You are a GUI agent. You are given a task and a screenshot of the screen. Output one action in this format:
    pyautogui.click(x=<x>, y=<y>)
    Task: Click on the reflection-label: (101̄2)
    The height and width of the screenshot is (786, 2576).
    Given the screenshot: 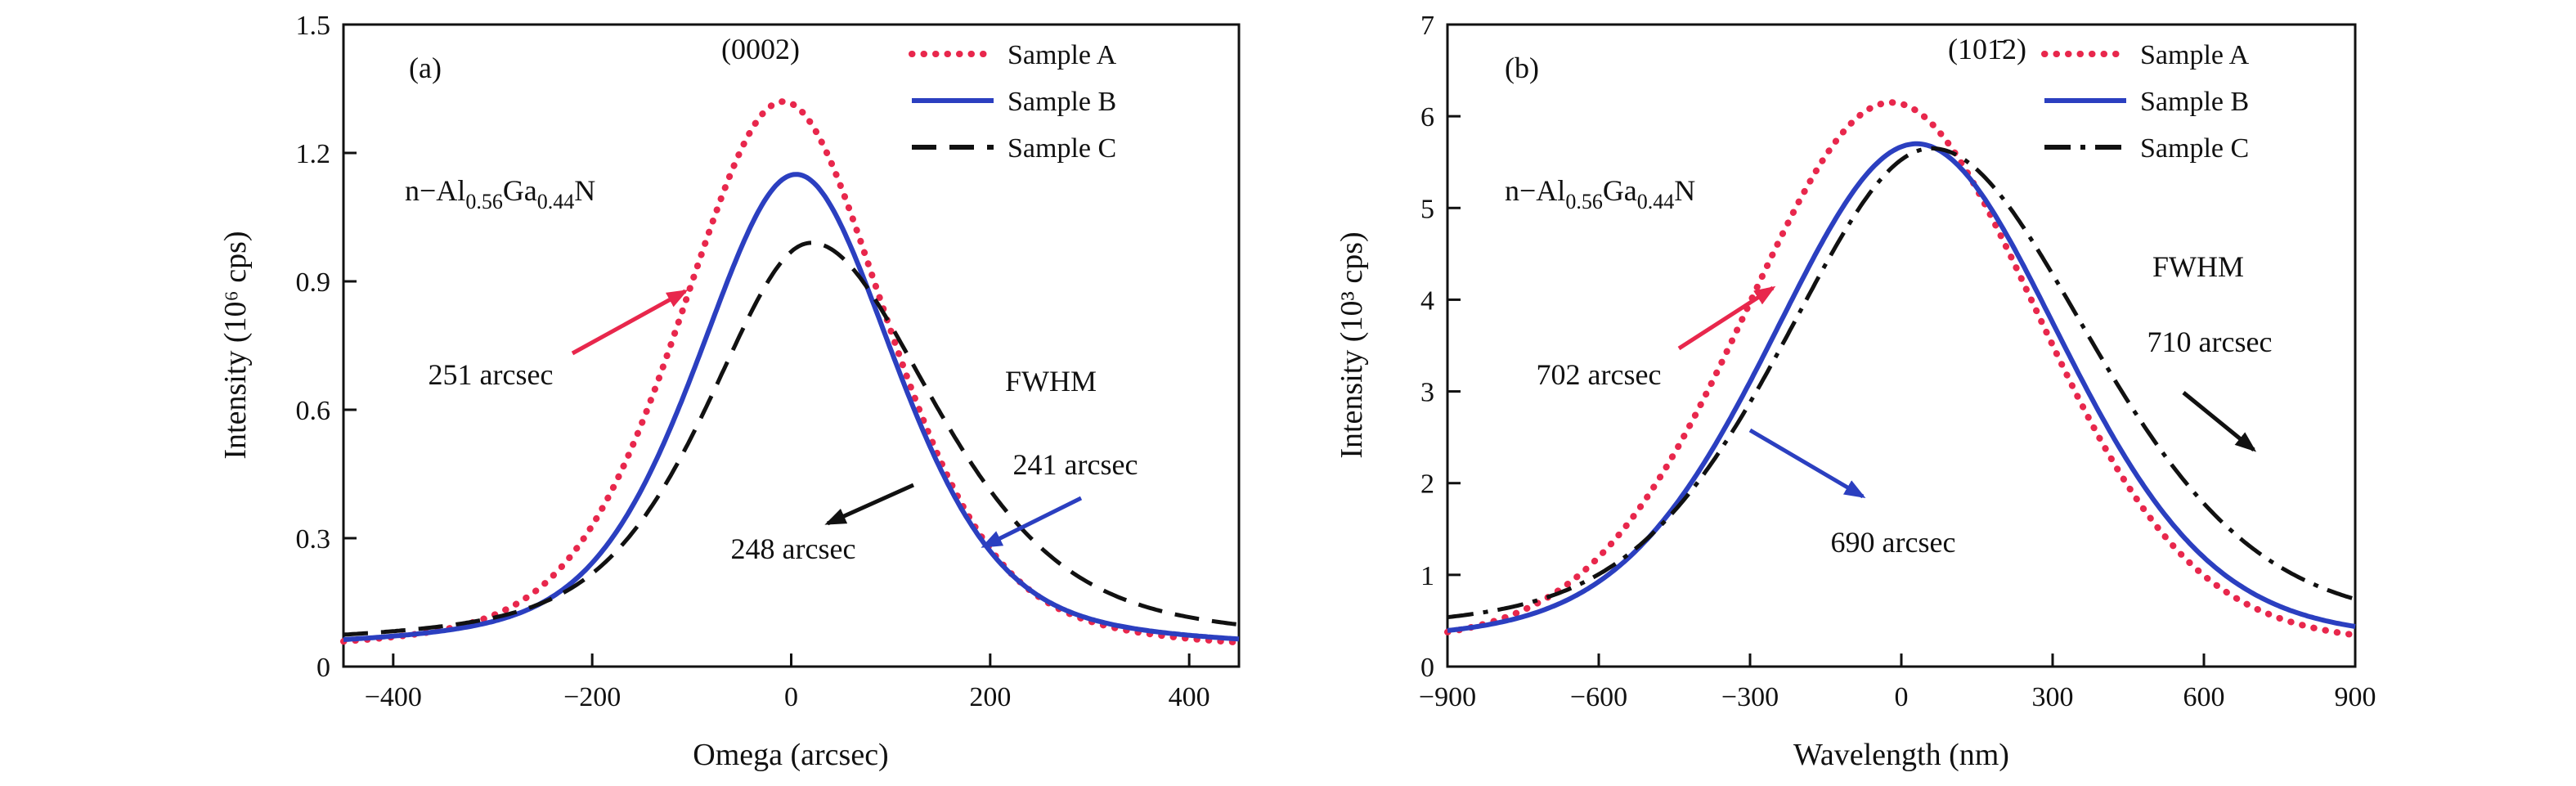 What is the action you would take?
    pyautogui.click(x=1987, y=49)
    